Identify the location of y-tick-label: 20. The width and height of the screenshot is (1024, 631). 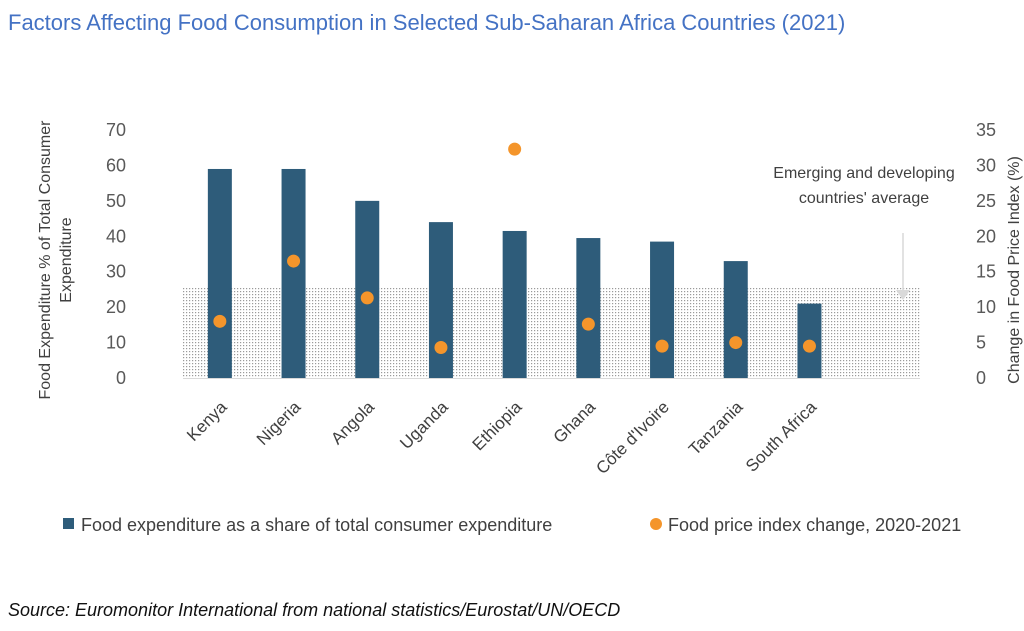
(116, 307).